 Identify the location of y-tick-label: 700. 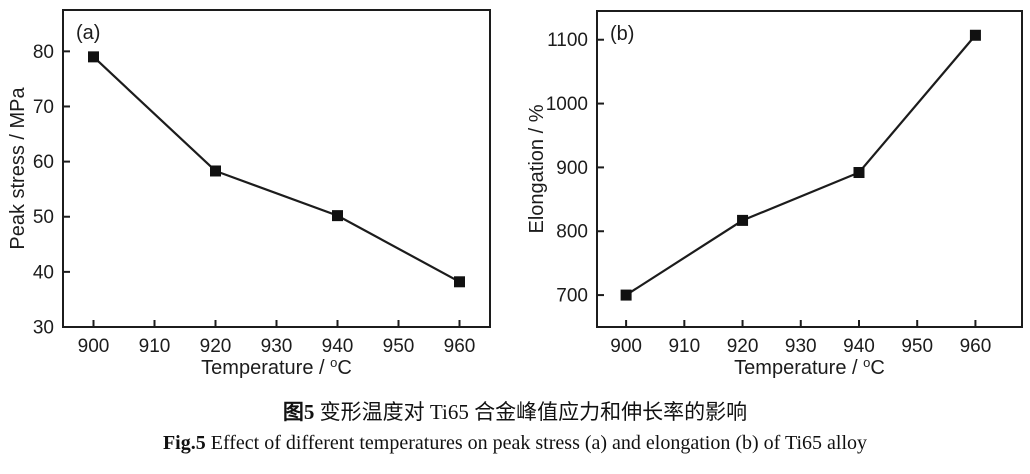
(572, 296).